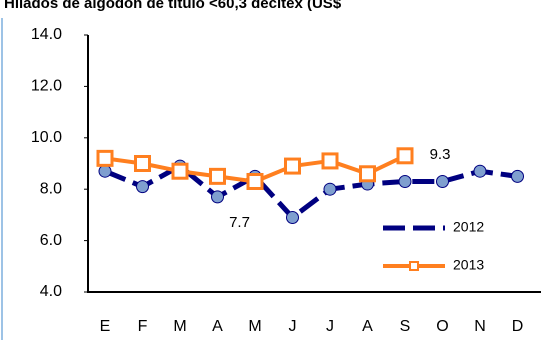 This screenshot has height=340, width=541. I want to click on legend-label: 2012, so click(468, 227).